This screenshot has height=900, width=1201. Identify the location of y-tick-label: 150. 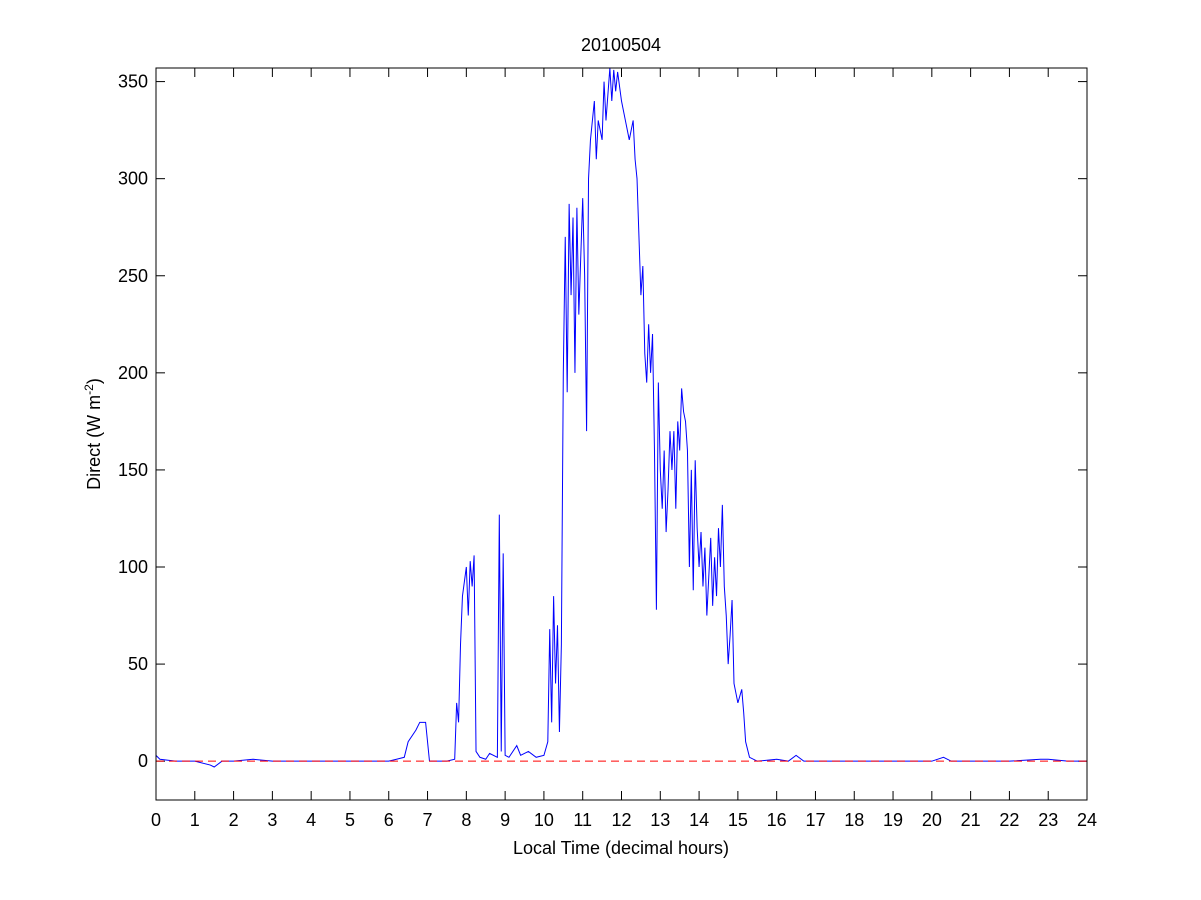
(133, 470).